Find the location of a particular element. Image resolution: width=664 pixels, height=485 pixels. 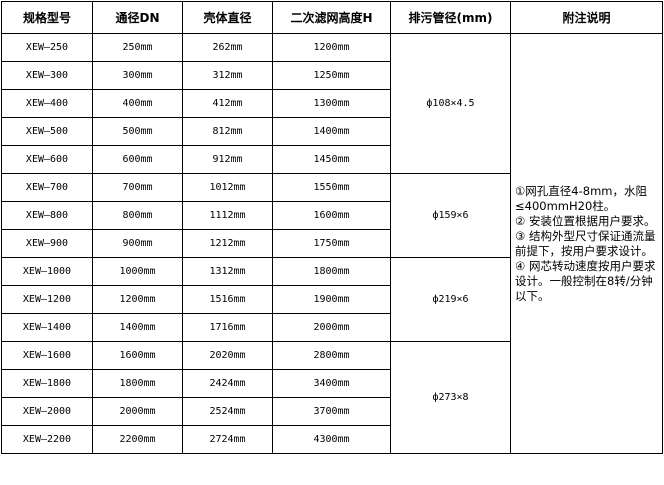

shell-diameter-cell: 312mm is located at coordinates (227, 75).